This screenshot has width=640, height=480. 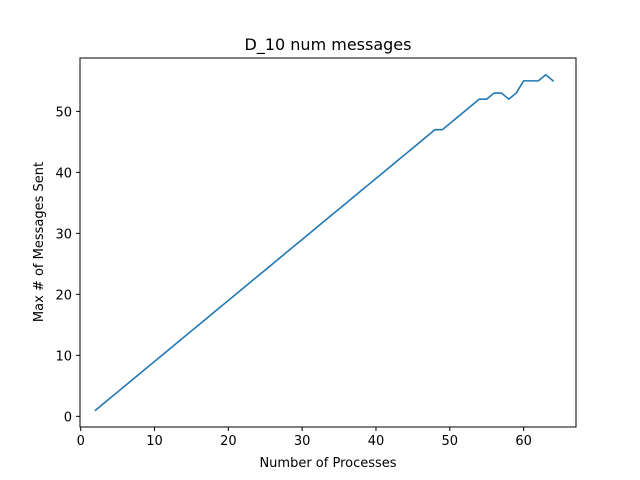 I want to click on y-tick-label: 10, so click(x=63, y=356).